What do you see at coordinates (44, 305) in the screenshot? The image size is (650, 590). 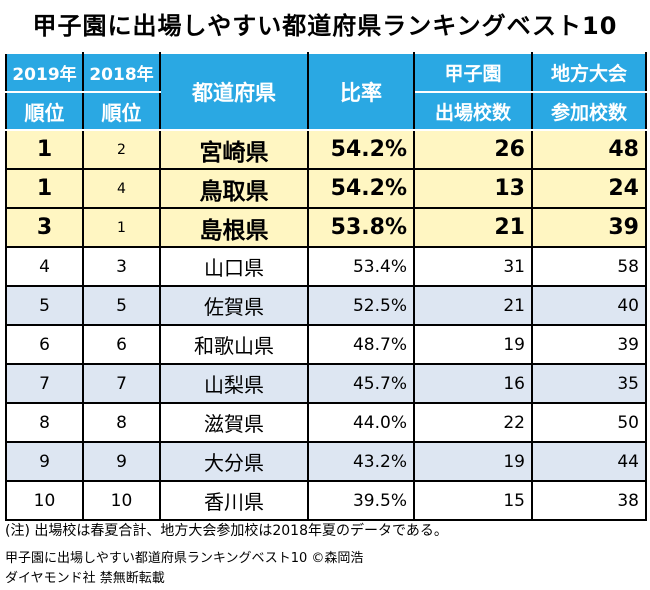 I see `rank-2019: 5` at bounding box center [44, 305].